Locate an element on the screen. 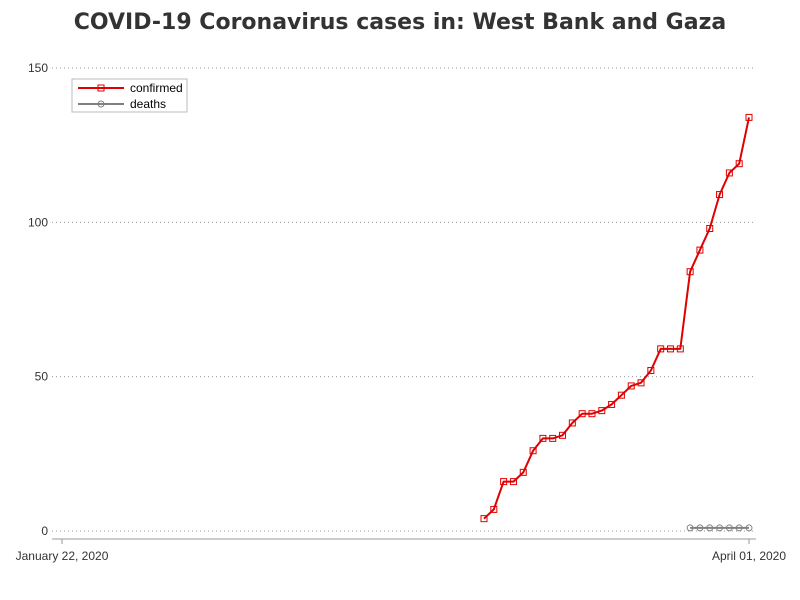 The height and width of the screenshot is (600, 800). legend: confirmed deaths is located at coordinates (129, 95).